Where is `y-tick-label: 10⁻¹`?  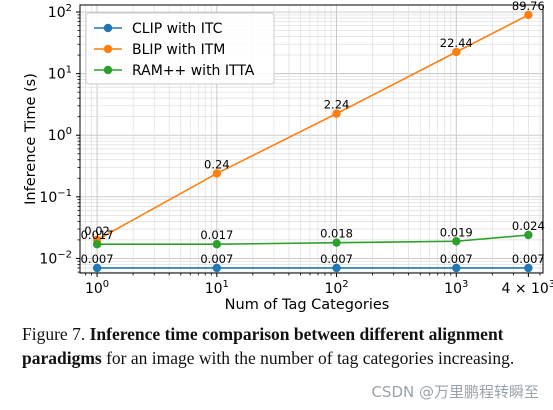
y-tick-label: 10⁻¹ is located at coordinates (55, 197).